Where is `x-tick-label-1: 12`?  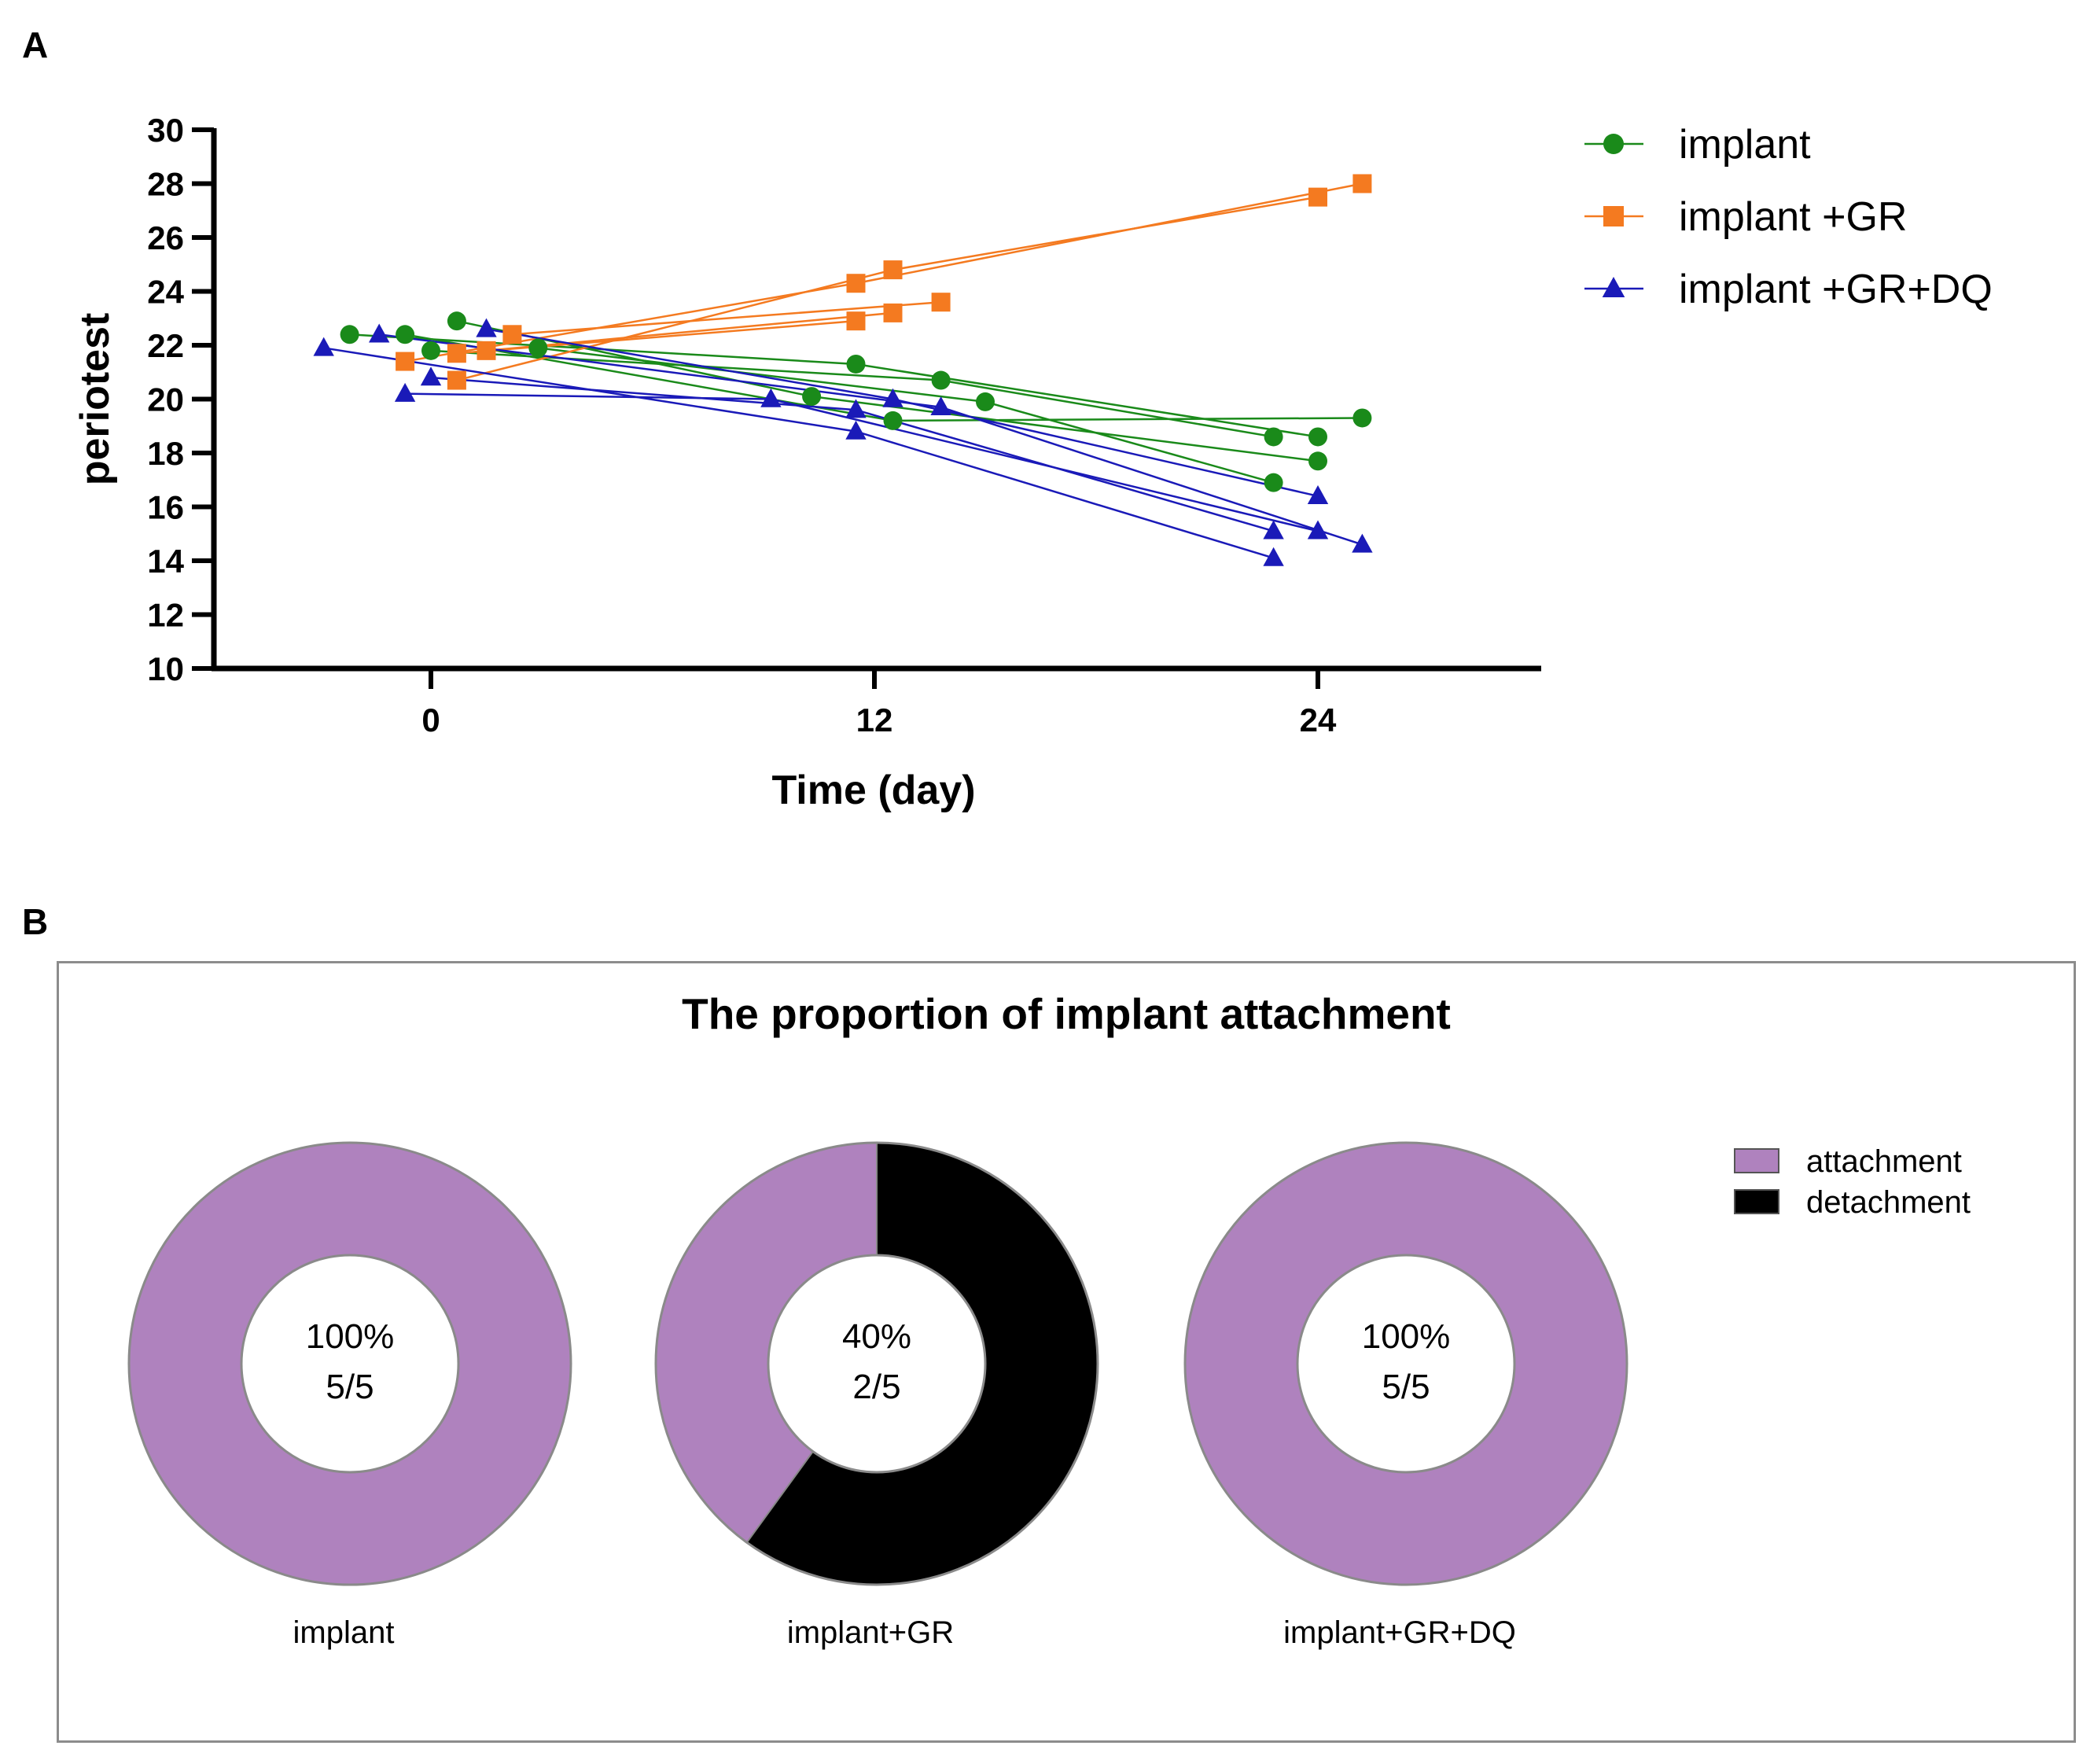
x-tick-label-1: 12 is located at coordinates (874, 720).